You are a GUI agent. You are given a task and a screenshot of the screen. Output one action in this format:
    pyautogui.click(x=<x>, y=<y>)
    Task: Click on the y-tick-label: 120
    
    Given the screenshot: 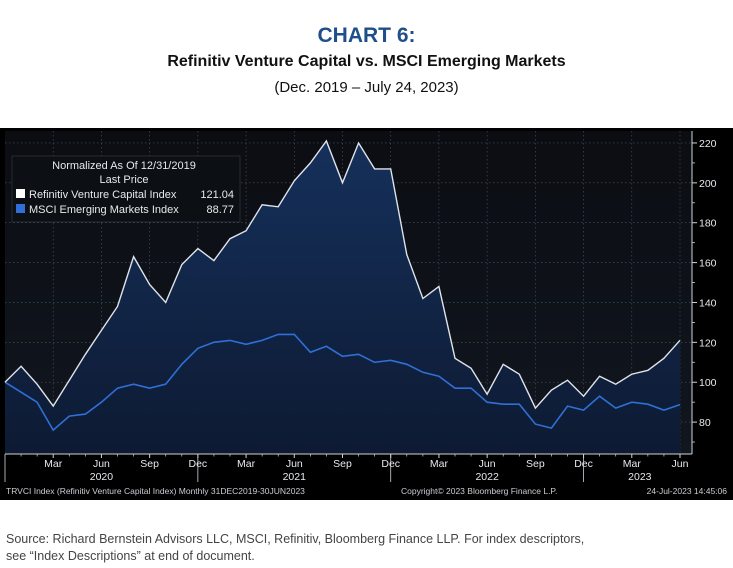 What is the action you would take?
    pyautogui.click(x=708, y=343)
    